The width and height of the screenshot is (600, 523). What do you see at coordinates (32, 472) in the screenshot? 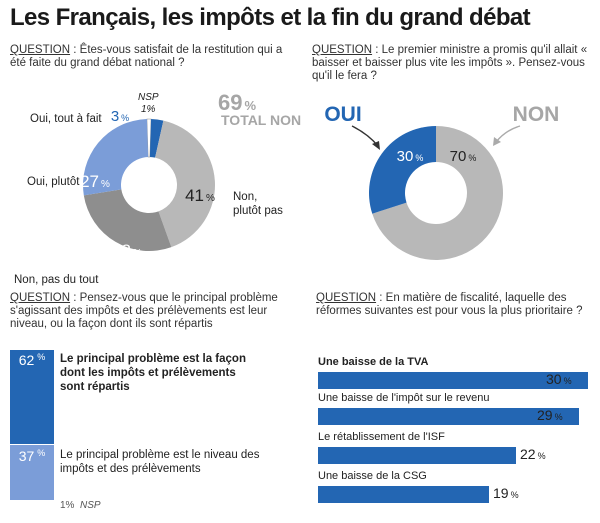
I see `bar-niveau: 37%` at bounding box center [32, 472].